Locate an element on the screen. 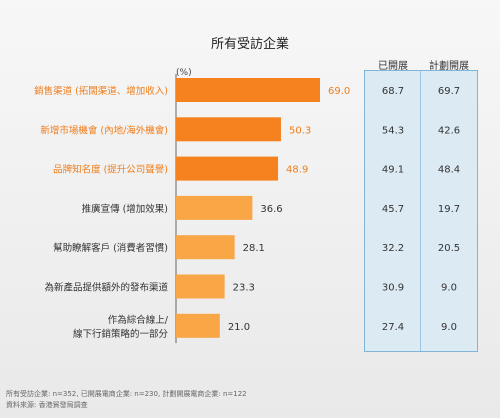 The width and height of the screenshot is (500, 418). launched-value-5: 30.9 is located at coordinates (393, 288).